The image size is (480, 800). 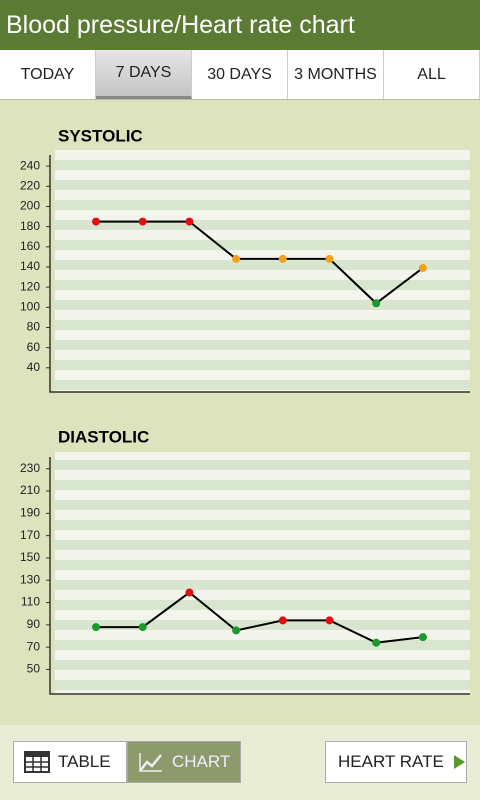 What do you see at coordinates (30, 226) in the screenshot?
I see `y-tick-label: 180` at bounding box center [30, 226].